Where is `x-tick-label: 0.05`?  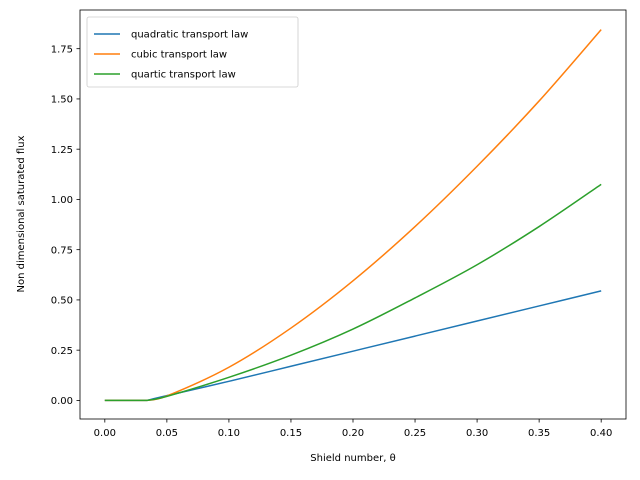
x-tick-label: 0.05 is located at coordinates (167, 433).